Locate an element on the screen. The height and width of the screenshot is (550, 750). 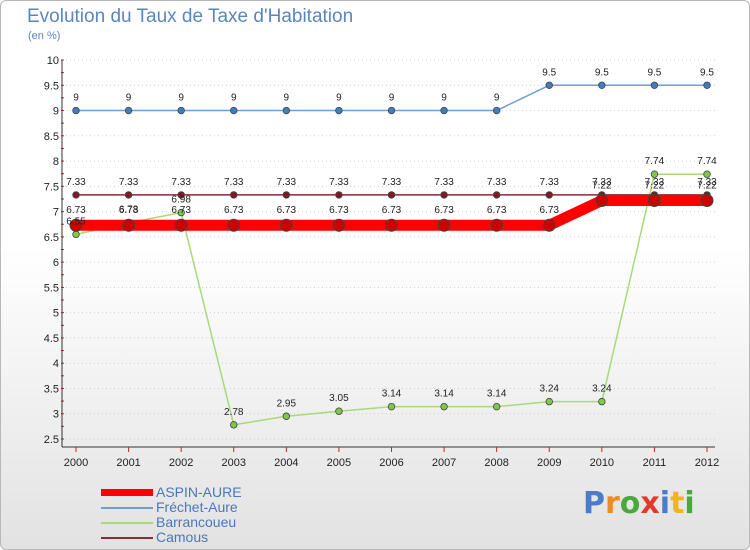
y-tick-label: 7 is located at coordinates (56, 213).